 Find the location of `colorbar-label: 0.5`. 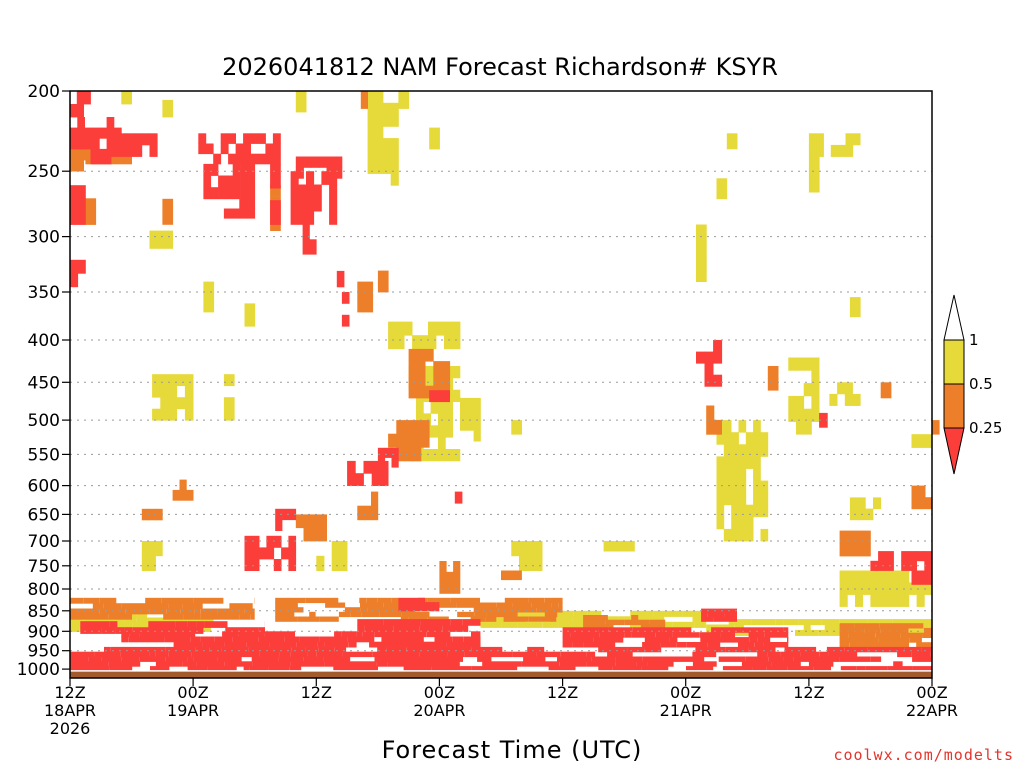

colorbar-label: 0.5 is located at coordinates (981, 384).